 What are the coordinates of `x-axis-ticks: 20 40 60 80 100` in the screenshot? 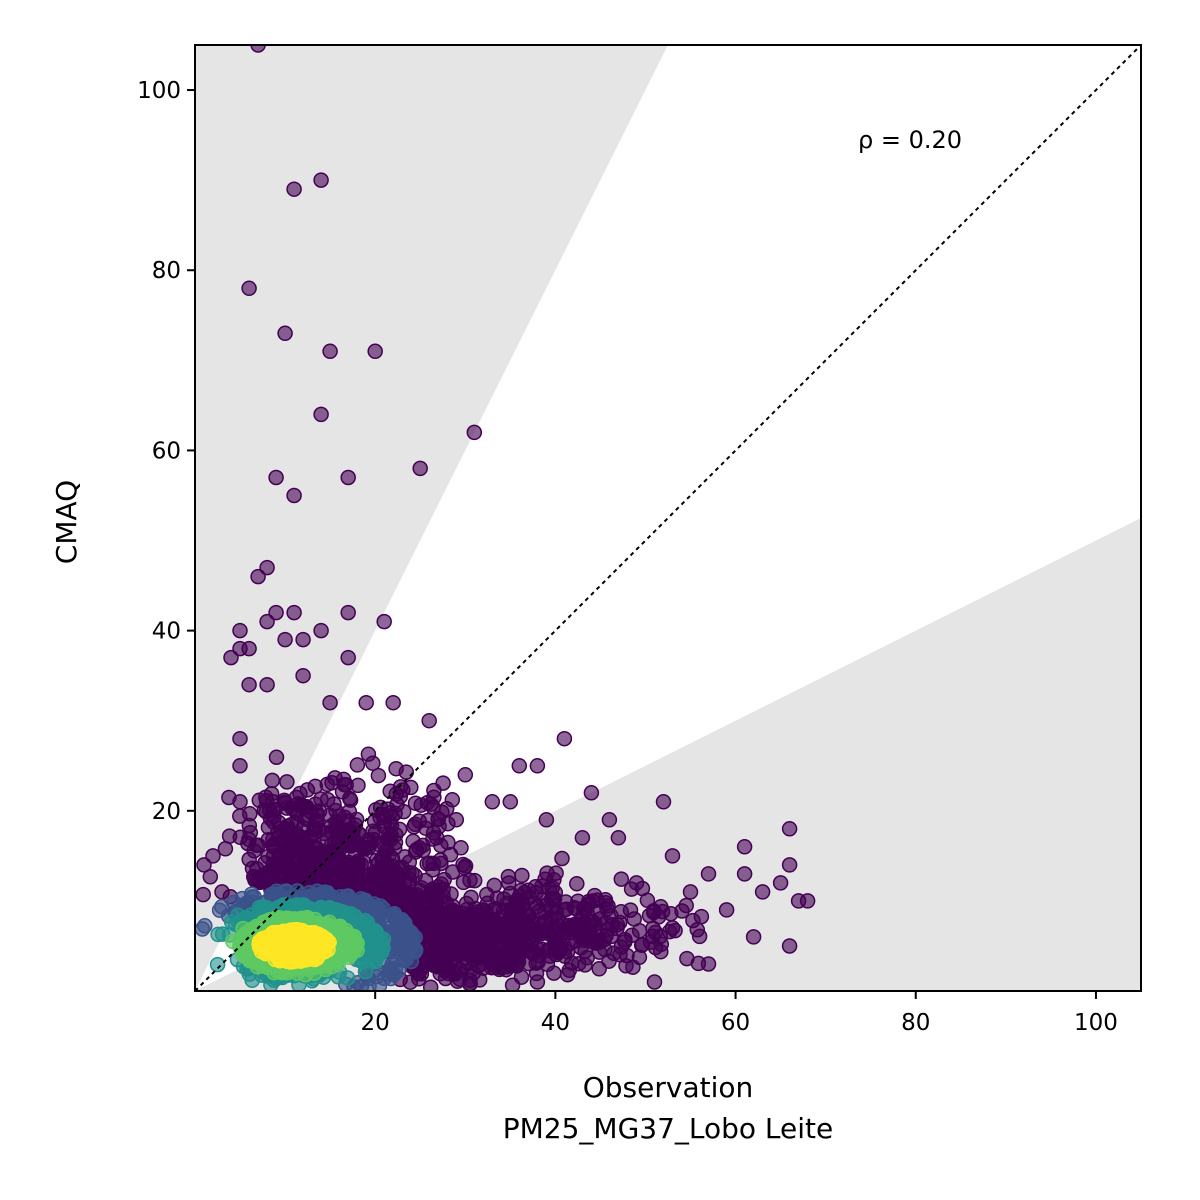 It's located at (739, 1013).